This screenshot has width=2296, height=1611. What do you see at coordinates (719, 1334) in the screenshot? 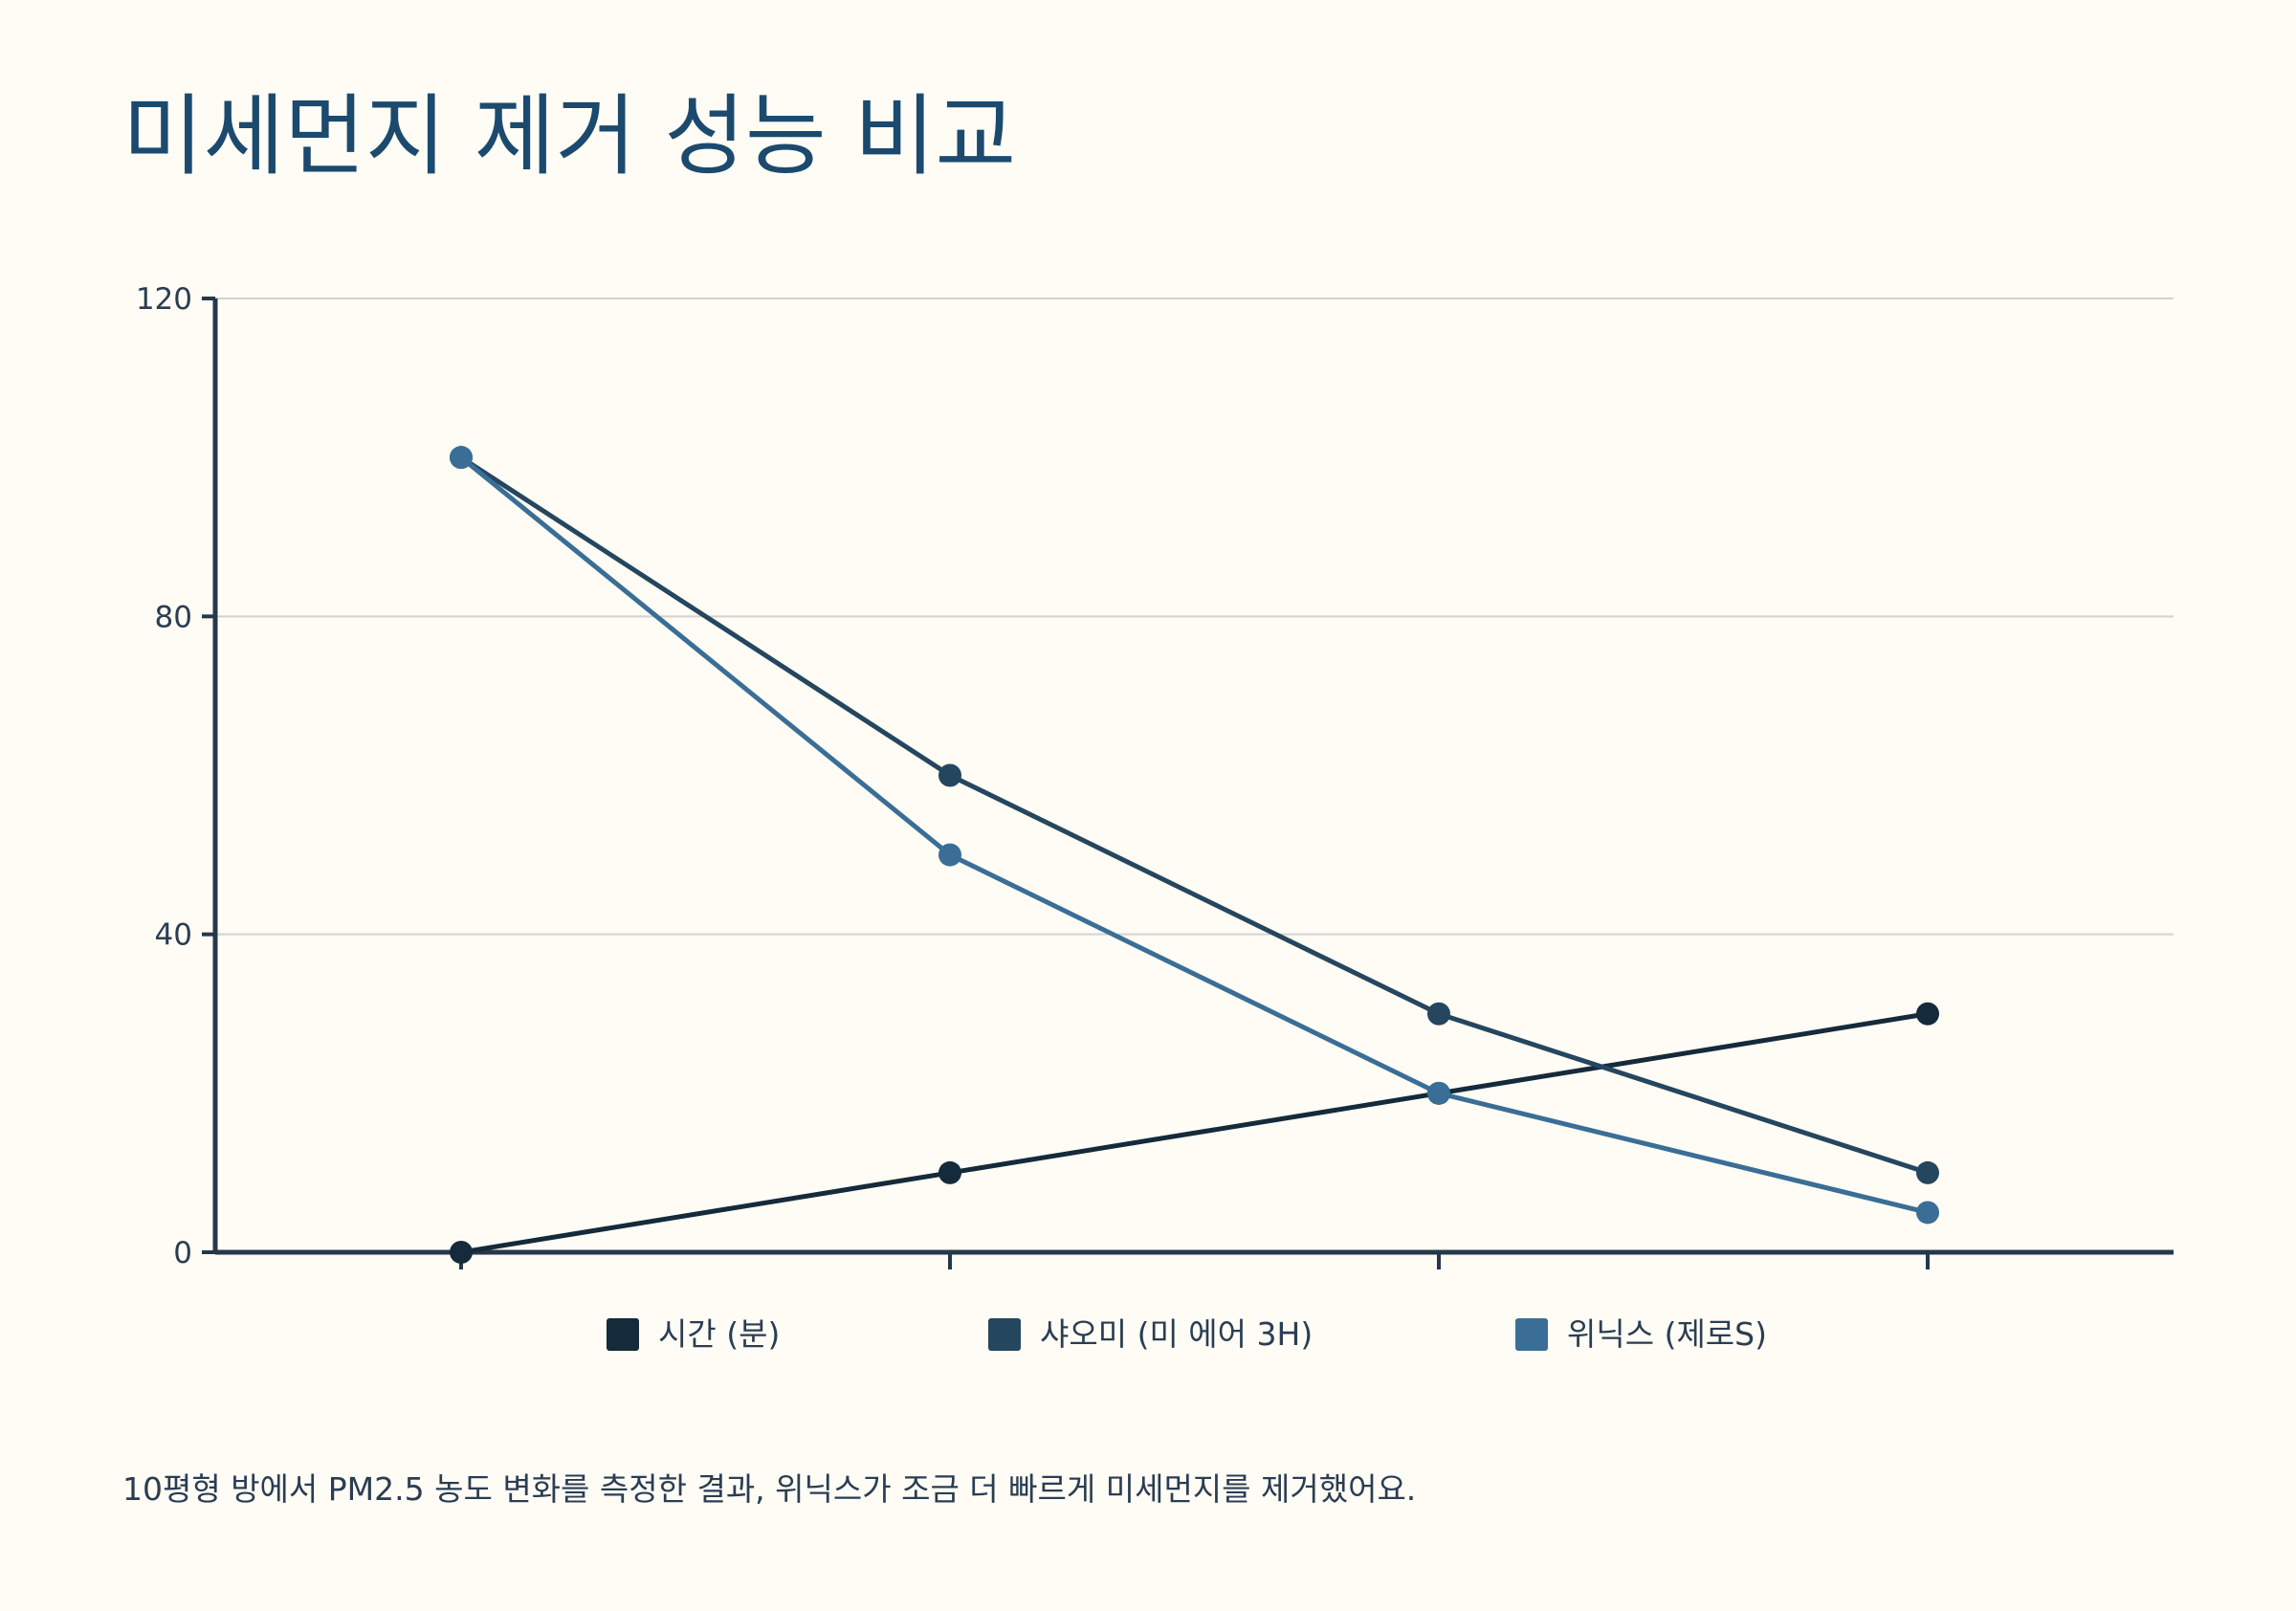
I see `legend-label-0: 시간 (분)` at bounding box center [719, 1334].